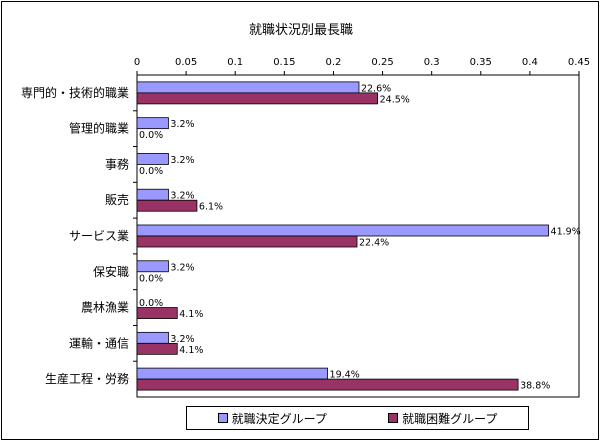  What do you see at coordinates (137, 62) in the screenshot?
I see `x-tick-label: 0` at bounding box center [137, 62].